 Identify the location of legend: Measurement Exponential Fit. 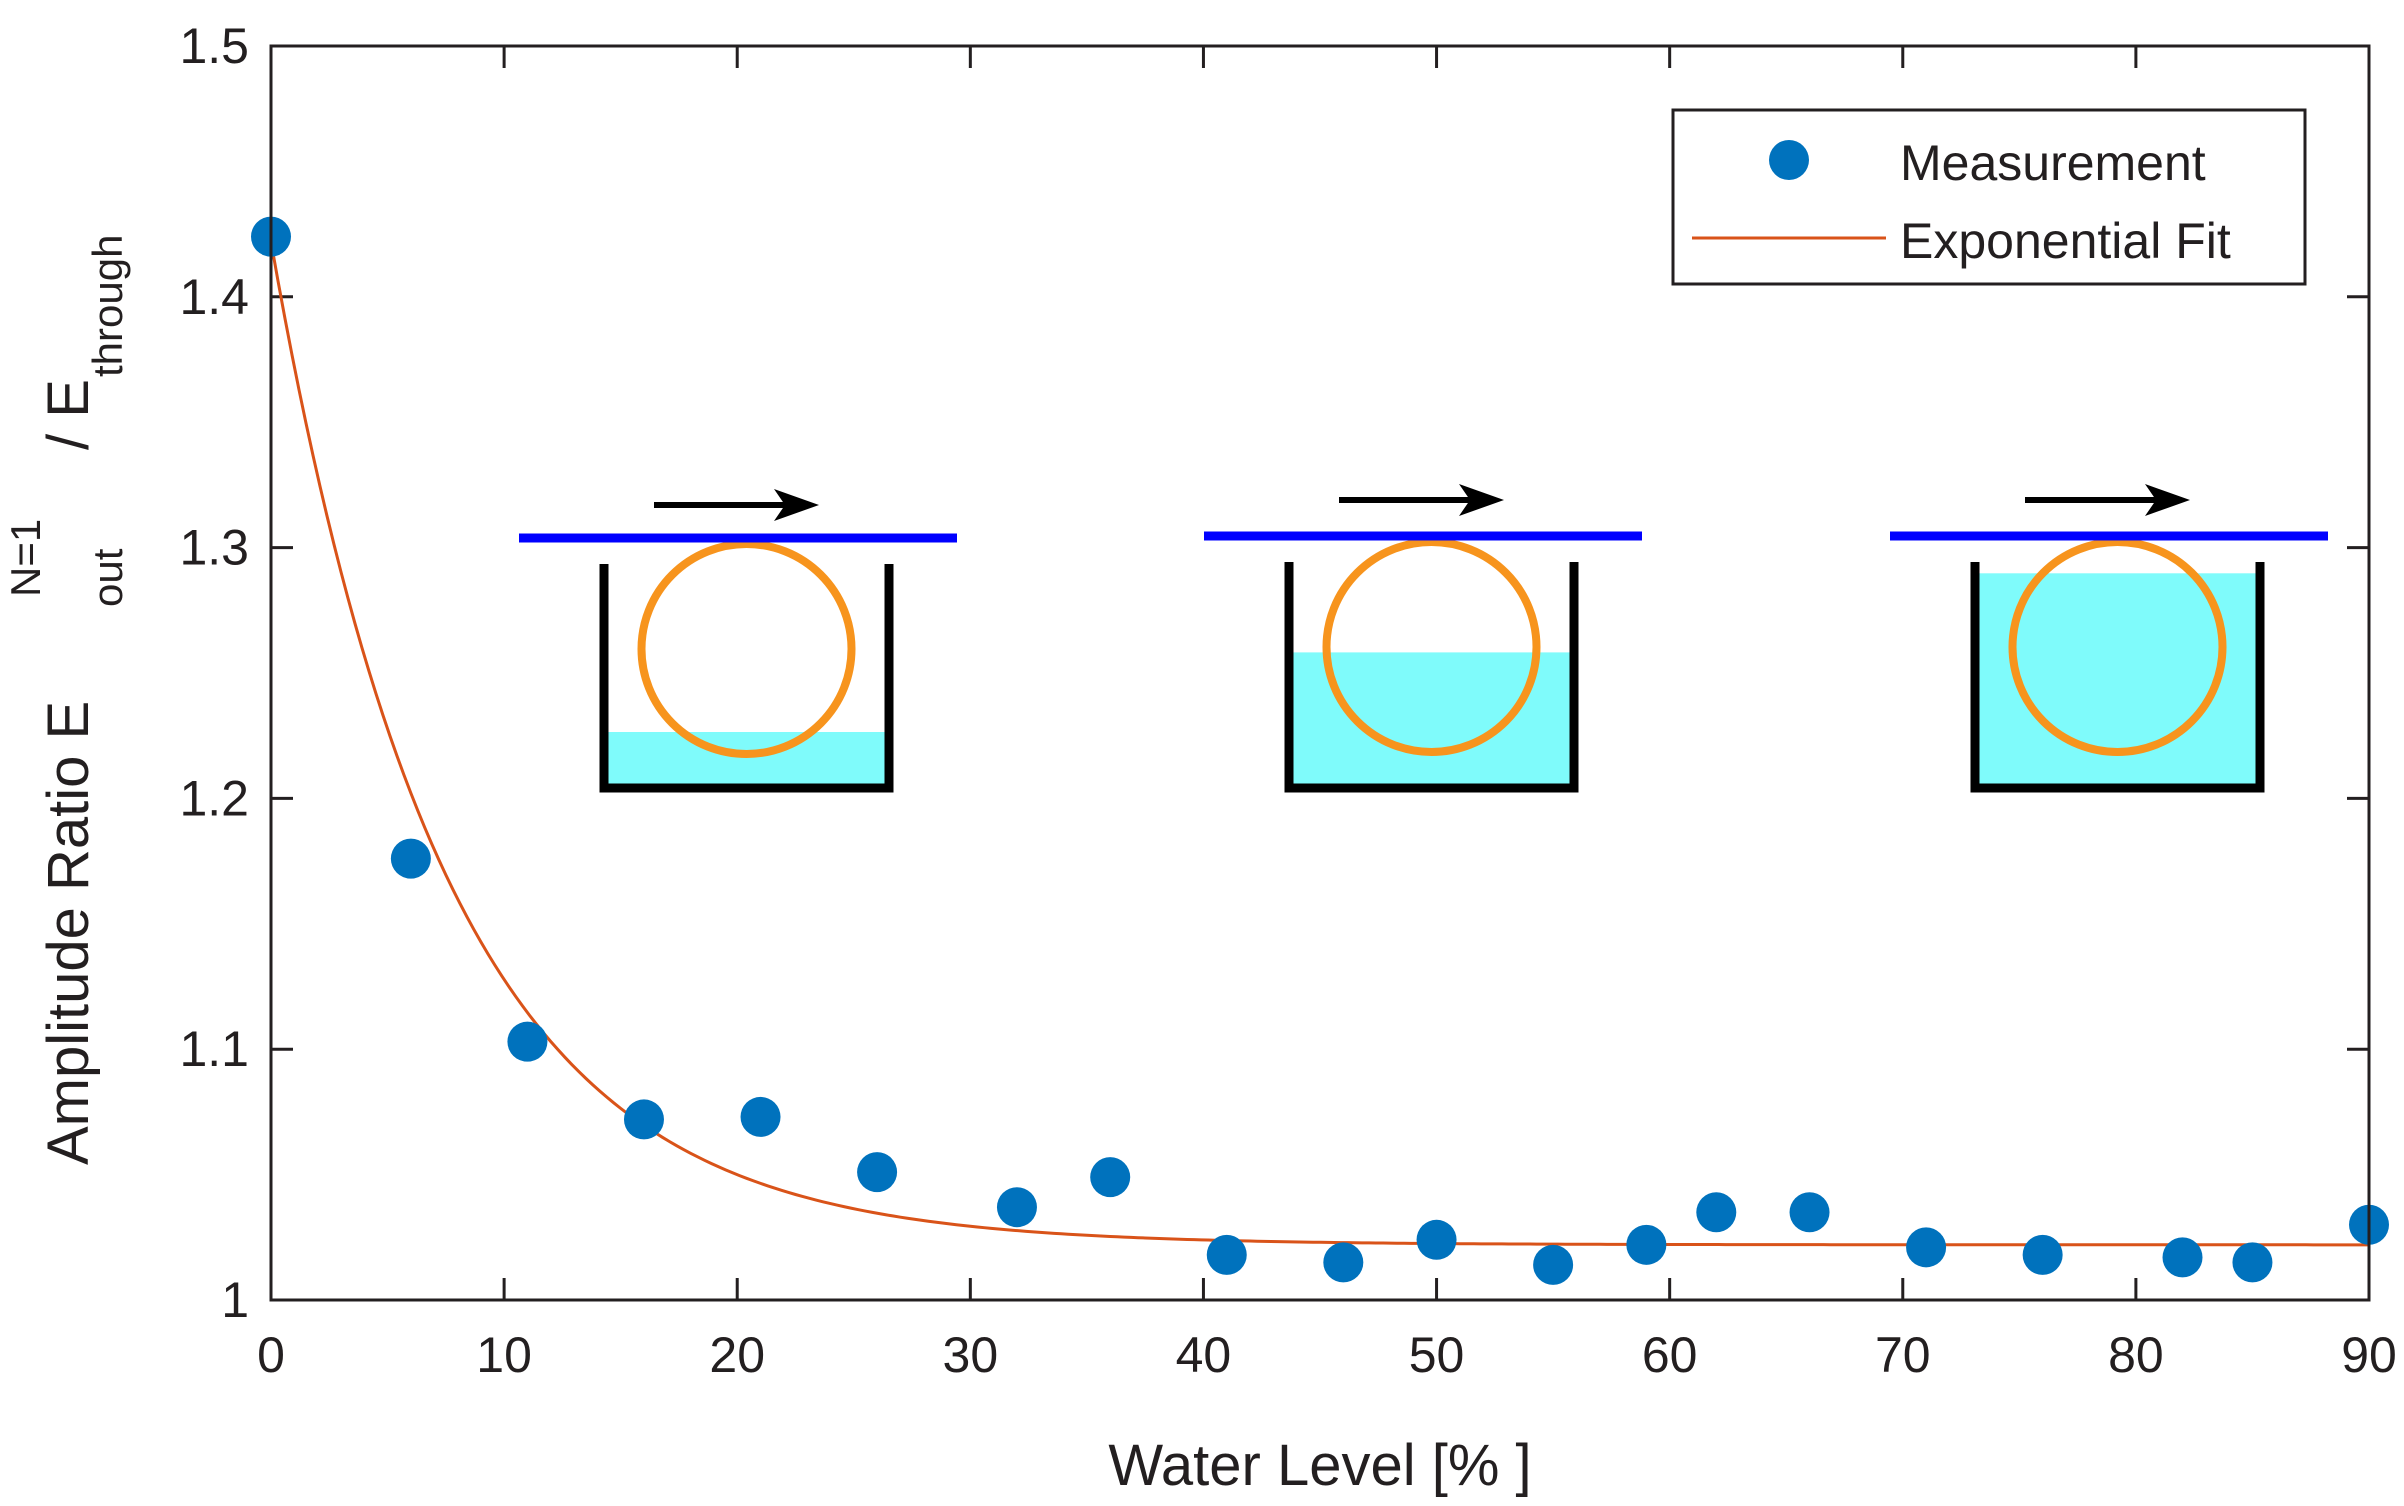
(1989, 197).